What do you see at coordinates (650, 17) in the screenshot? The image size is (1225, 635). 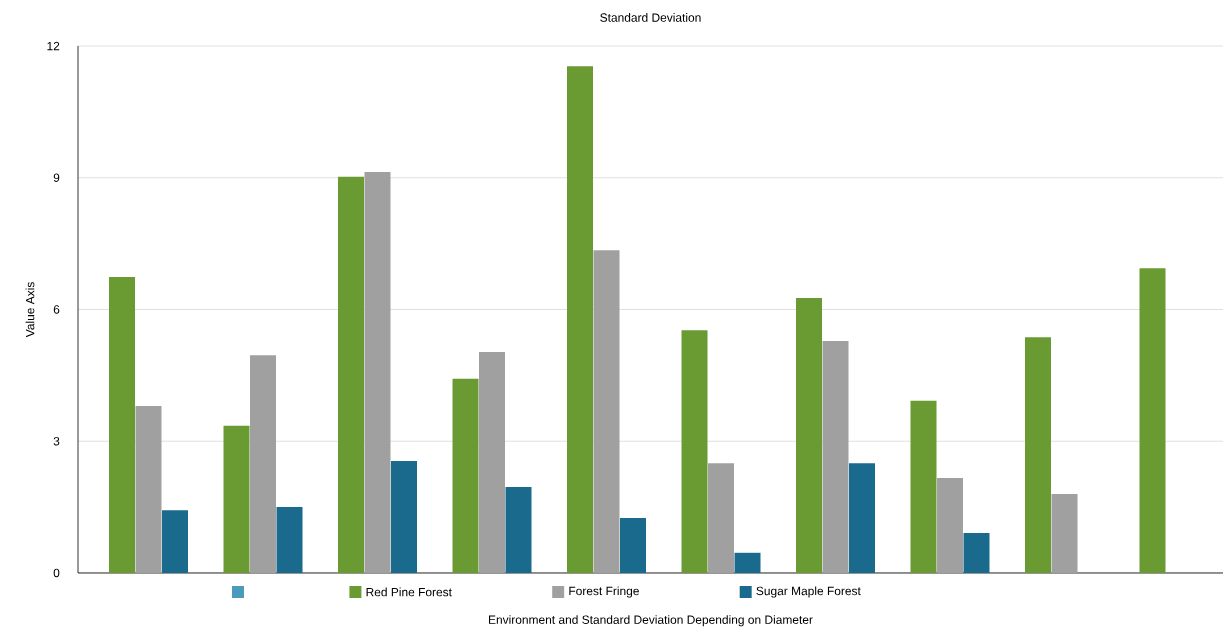 I see `chart-title: Standard Deviation` at bounding box center [650, 17].